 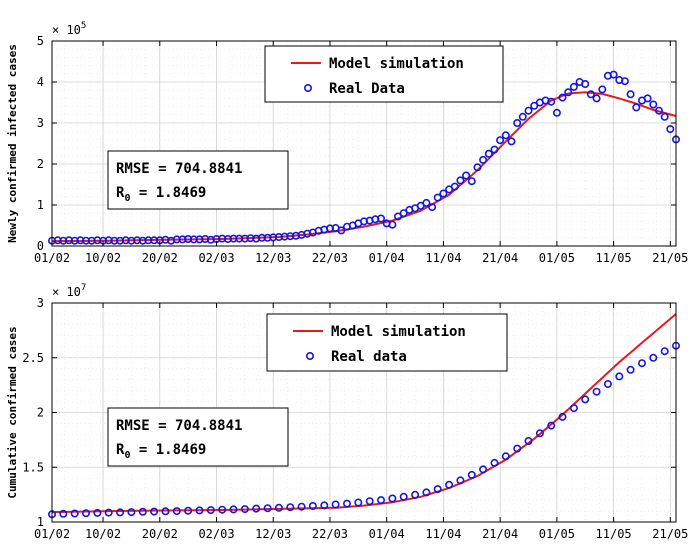 I want to click on x-tick-label: 12/03, so click(x=273, y=534).